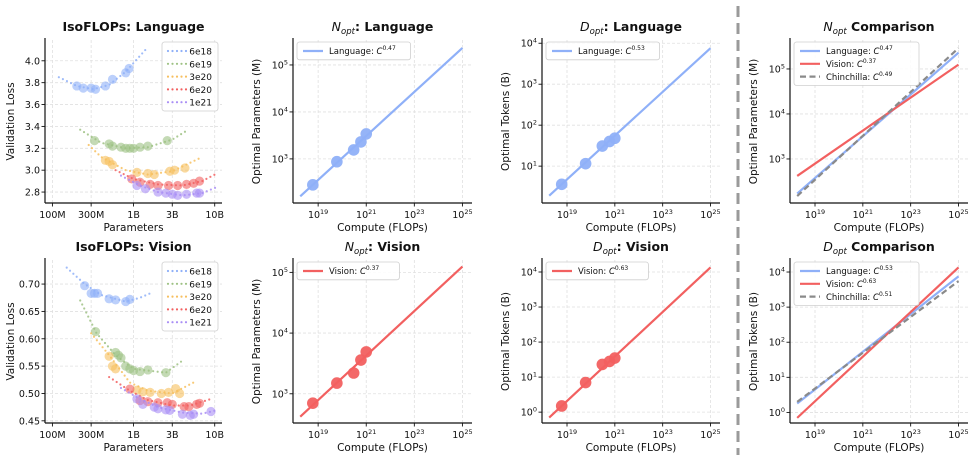 This screenshot has width=976, height=463. I want to click on fit-curve-3e20, so click(145, 159).